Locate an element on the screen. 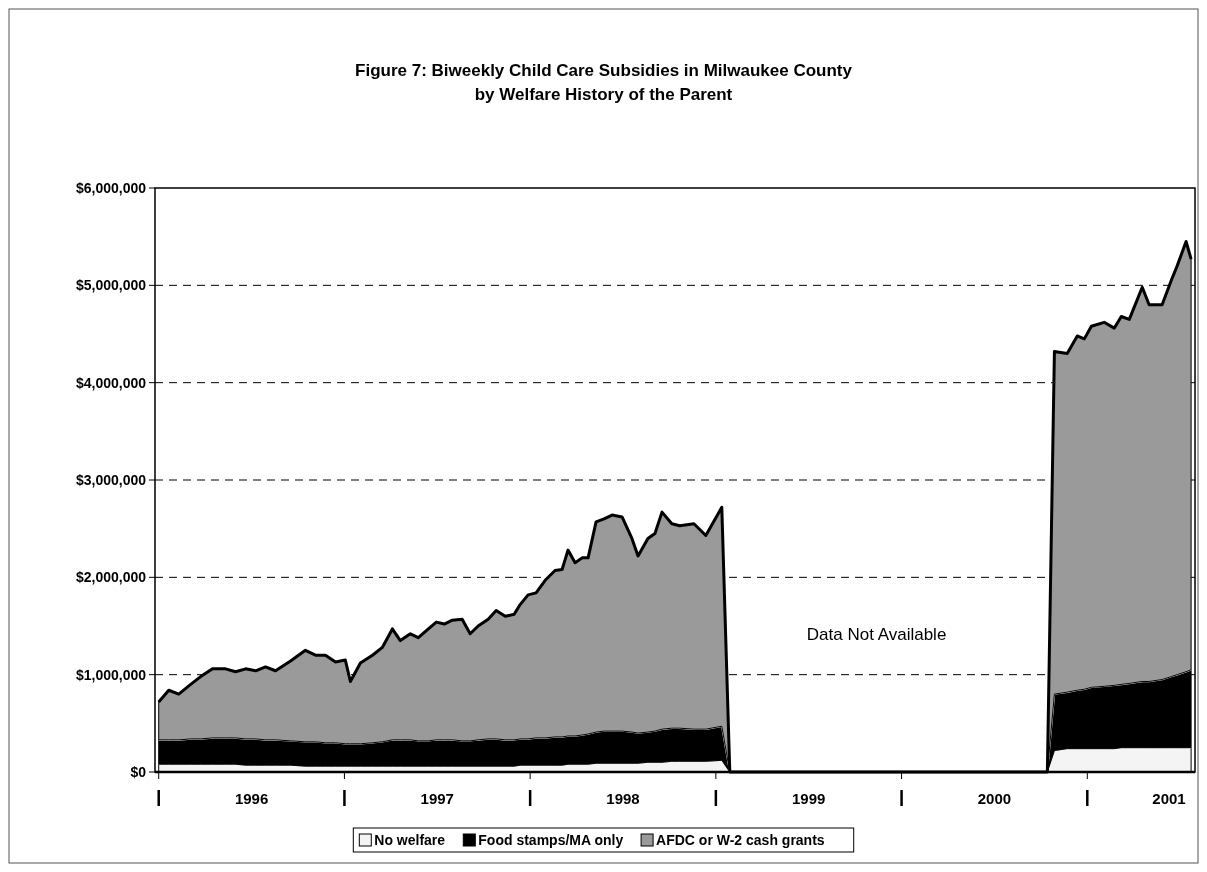  y-tick-label: $0 is located at coordinates (138, 772).